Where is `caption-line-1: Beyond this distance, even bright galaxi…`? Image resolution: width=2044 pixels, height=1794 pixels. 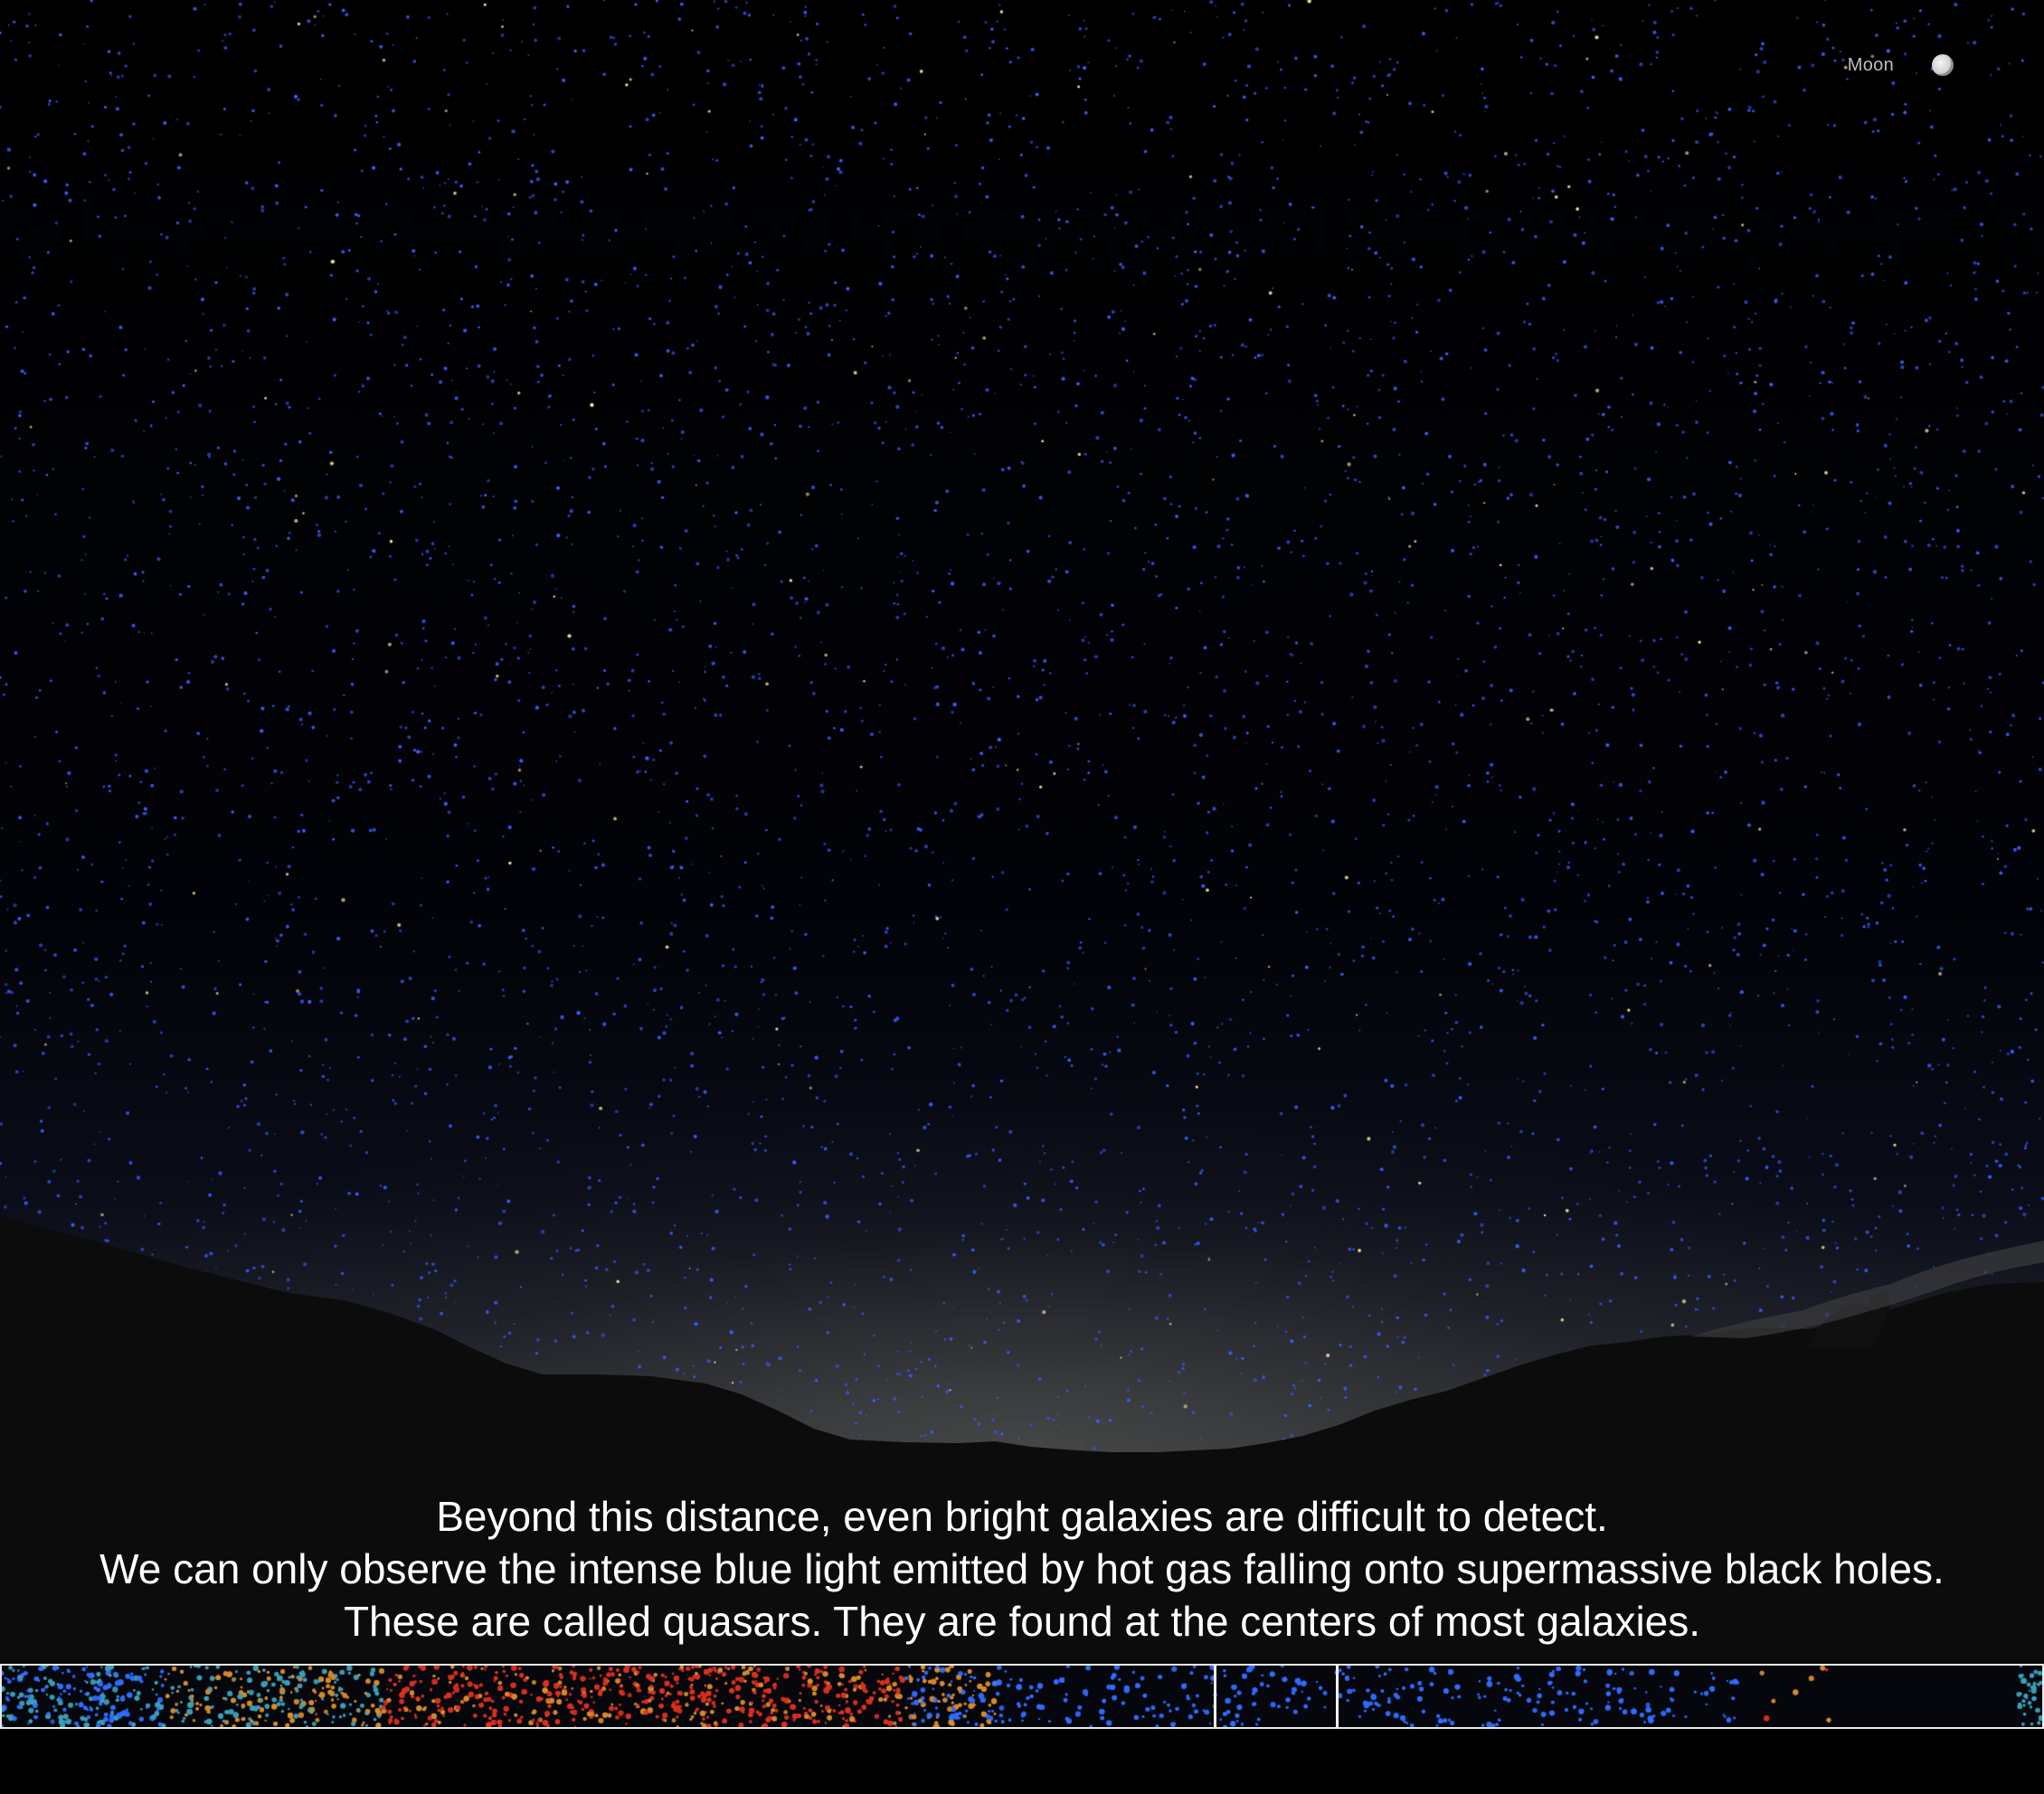
caption-line-1: Beyond this distance, even bright galaxi… is located at coordinates (1022, 1516).